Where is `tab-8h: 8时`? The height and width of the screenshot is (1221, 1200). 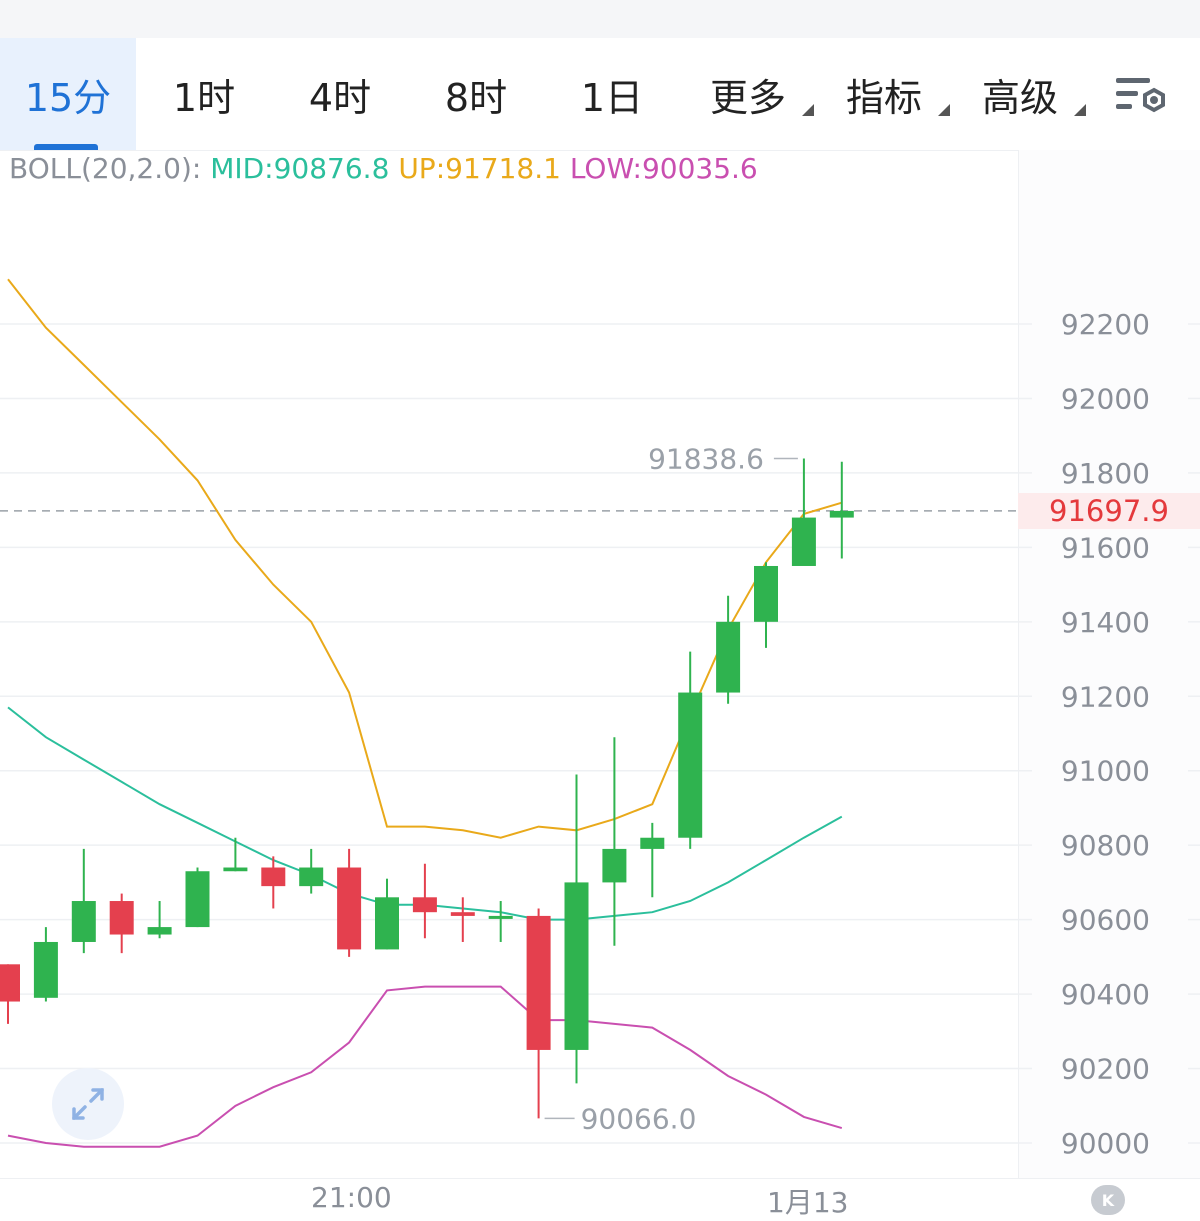 tab-8h: 8时 is located at coordinates (476, 94).